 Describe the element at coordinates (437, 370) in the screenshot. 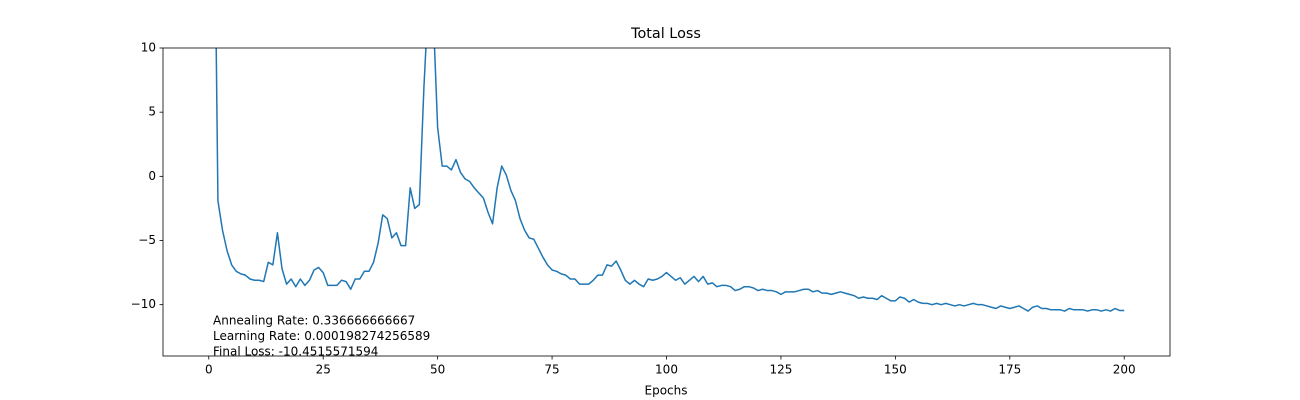

I see `x-tick-label: 50` at that location.